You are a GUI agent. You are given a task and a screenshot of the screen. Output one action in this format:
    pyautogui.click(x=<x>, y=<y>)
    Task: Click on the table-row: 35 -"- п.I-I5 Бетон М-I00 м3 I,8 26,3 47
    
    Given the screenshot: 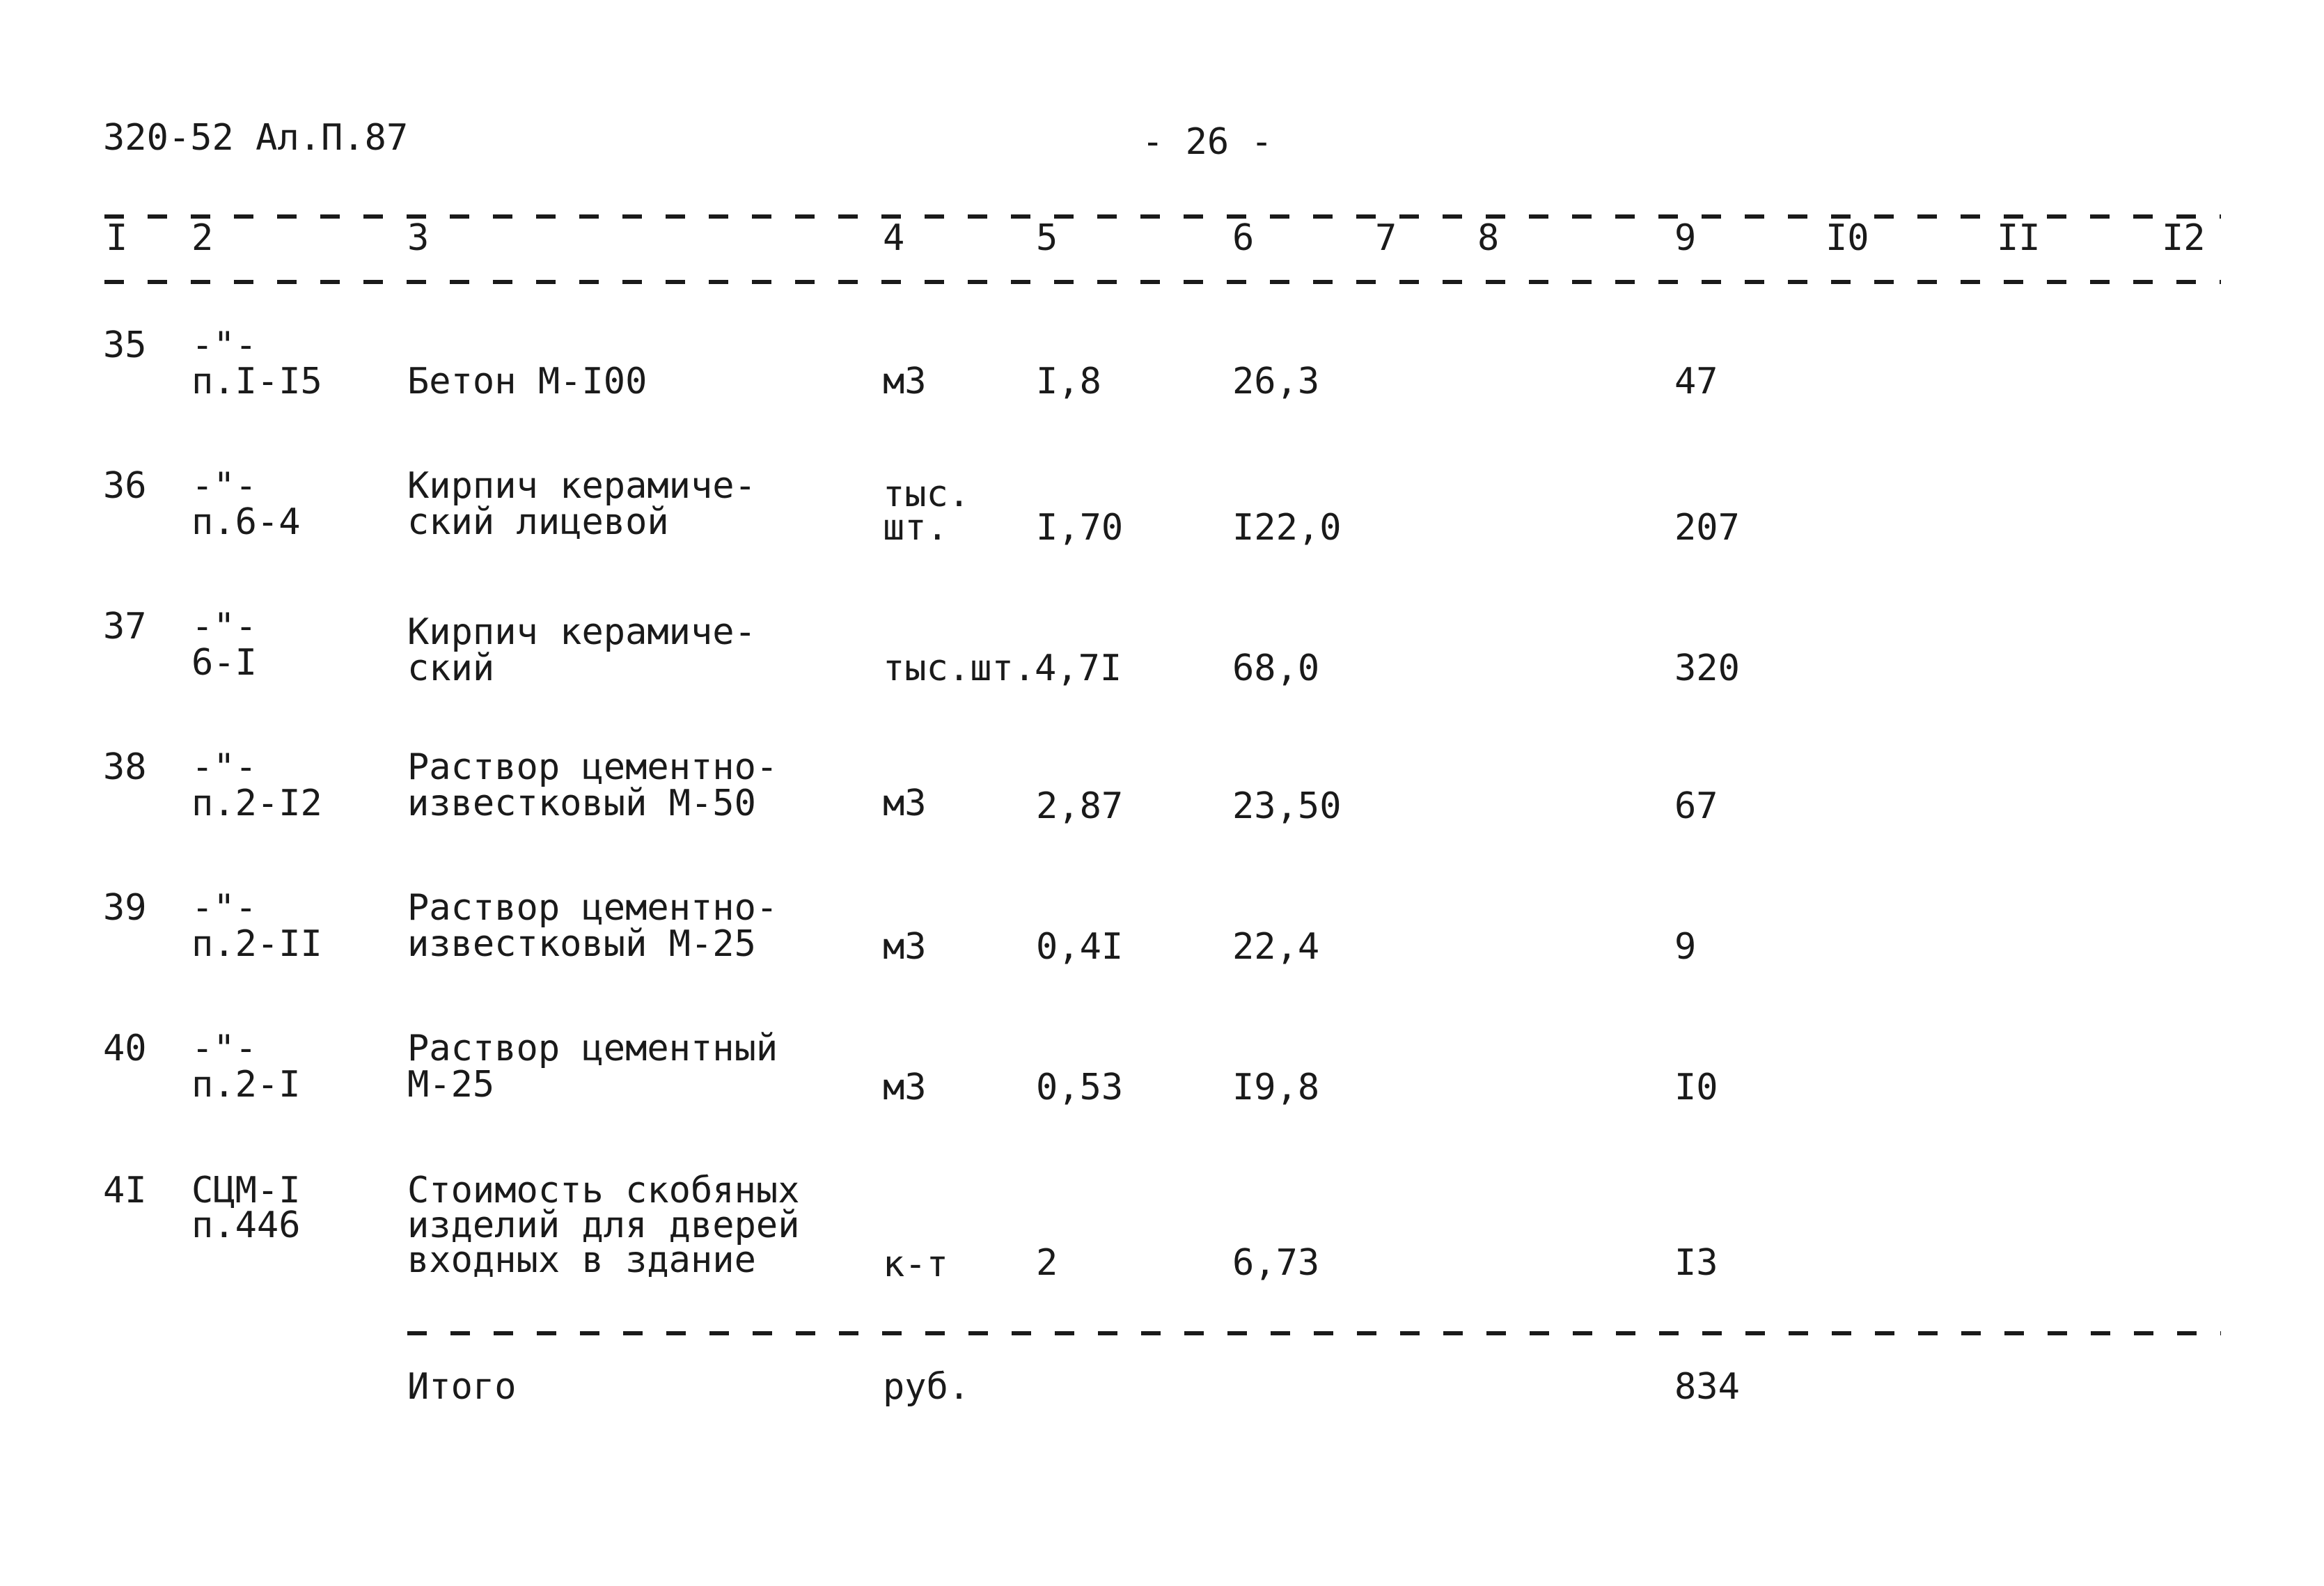 What is the action you would take?
    pyautogui.click(x=1162, y=396)
    